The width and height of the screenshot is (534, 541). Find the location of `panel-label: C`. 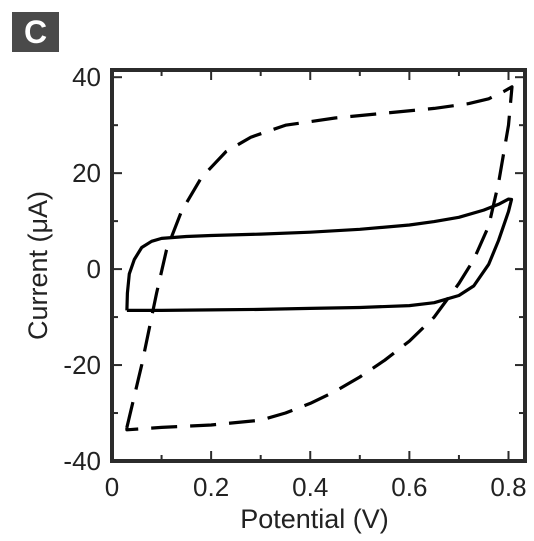

panel-label: C is located at coordinates (35, 32).